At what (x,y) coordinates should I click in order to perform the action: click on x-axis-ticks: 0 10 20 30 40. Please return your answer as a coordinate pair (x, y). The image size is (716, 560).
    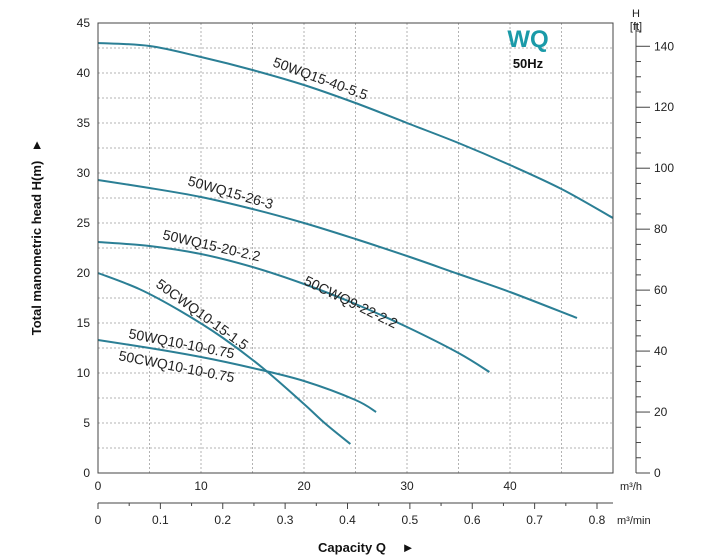
    Looking at the image, I should click on (306, 486).